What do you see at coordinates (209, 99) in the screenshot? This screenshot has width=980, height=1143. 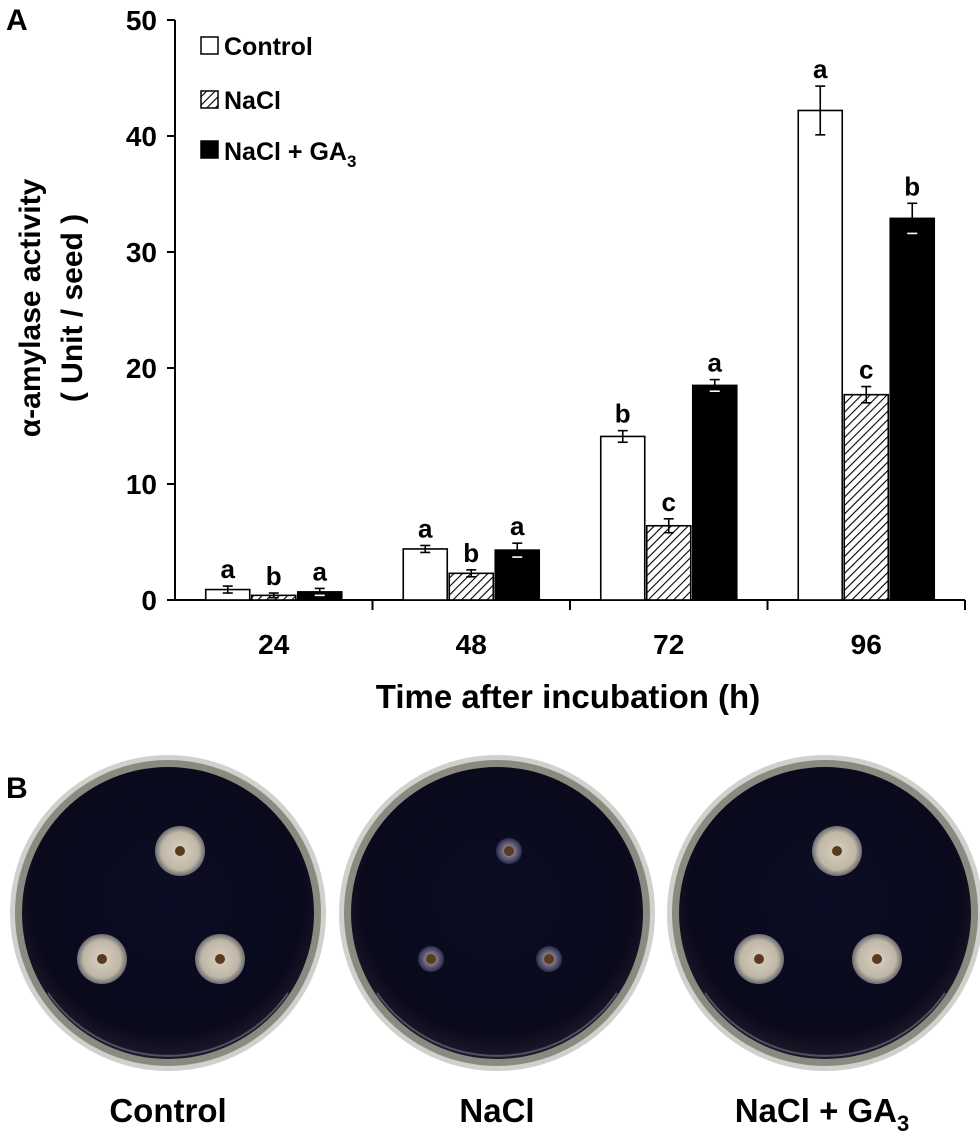 I see `legend-swatch-nacl` at bounding box center [209, 99].